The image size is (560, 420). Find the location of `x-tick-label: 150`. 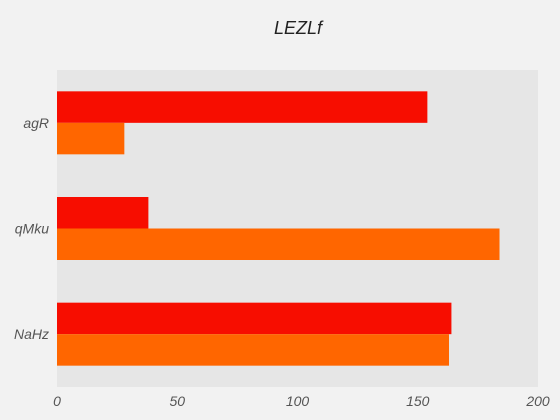

x-tick-label: 150 is located at coordinates (418, 401).